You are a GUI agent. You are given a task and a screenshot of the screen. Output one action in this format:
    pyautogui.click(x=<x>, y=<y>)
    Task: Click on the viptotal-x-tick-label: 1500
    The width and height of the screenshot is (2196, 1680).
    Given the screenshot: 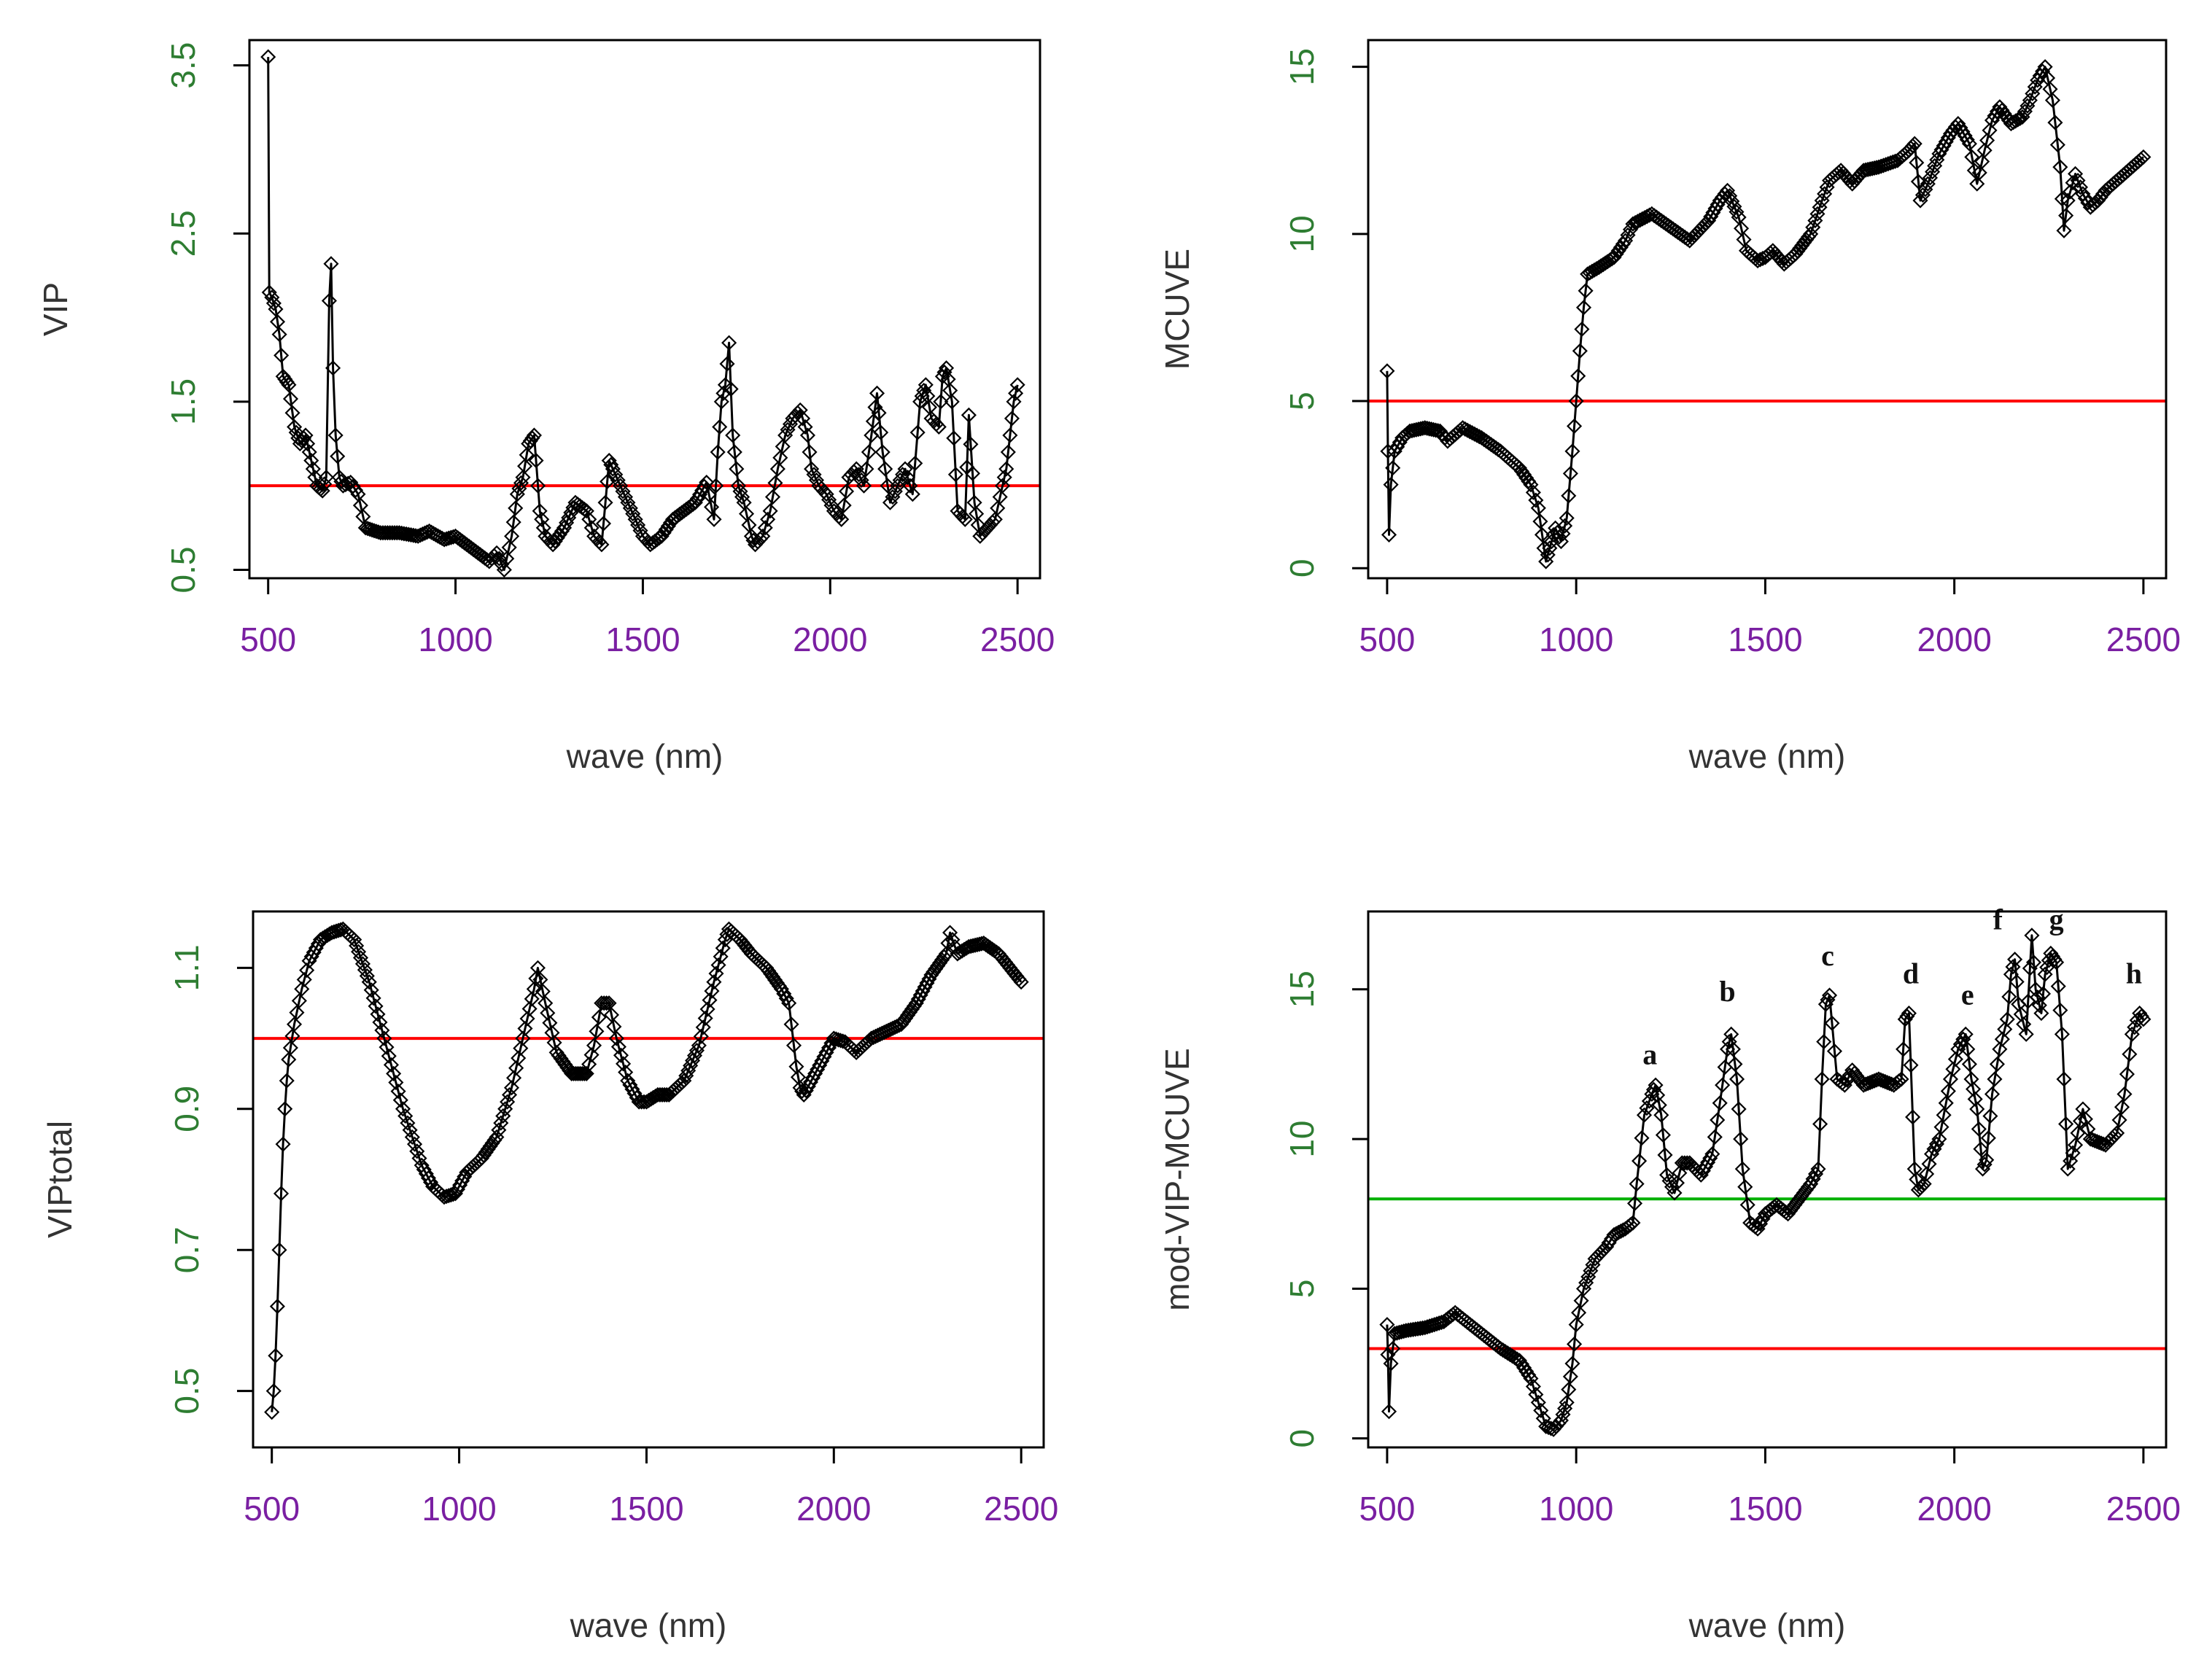 What is the action you would take?
    pyautogui.click(x=646, y=1509)
    